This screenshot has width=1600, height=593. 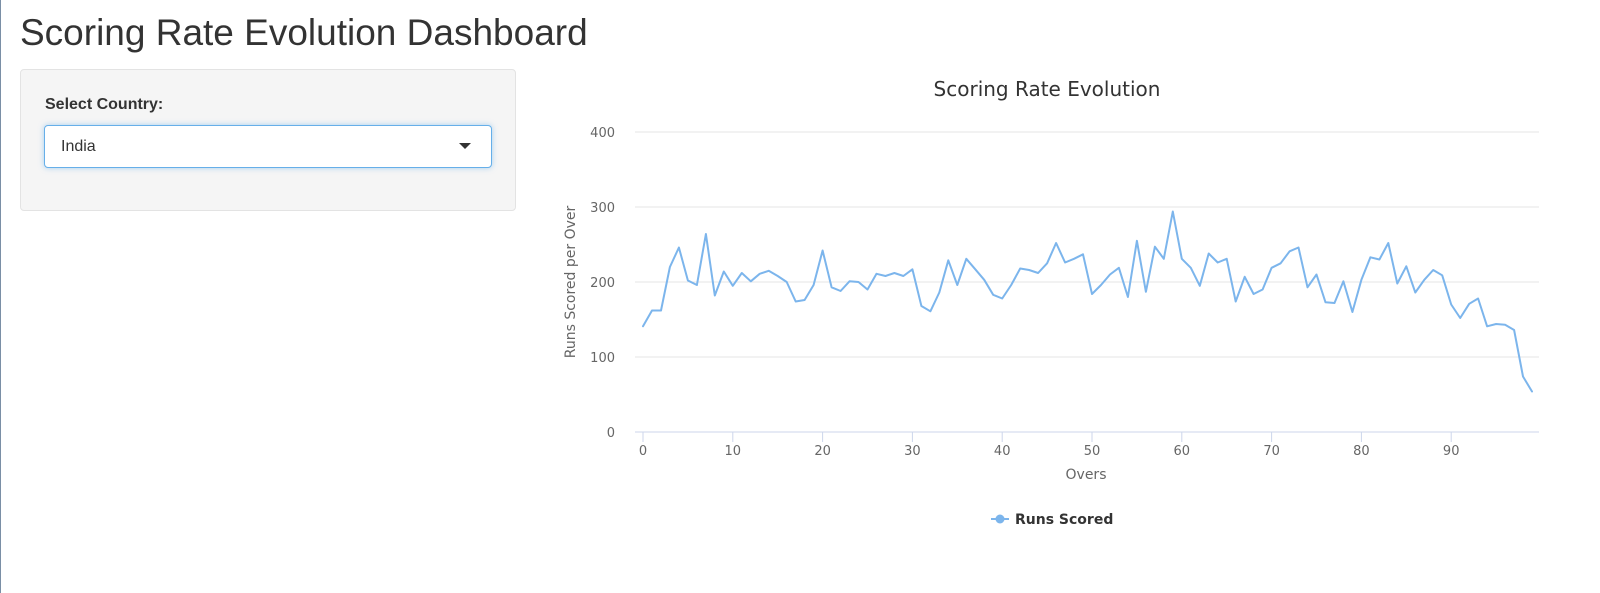 I want to click on chart-title: Scoring Rate Evolution, so click(x=1047, y=89).